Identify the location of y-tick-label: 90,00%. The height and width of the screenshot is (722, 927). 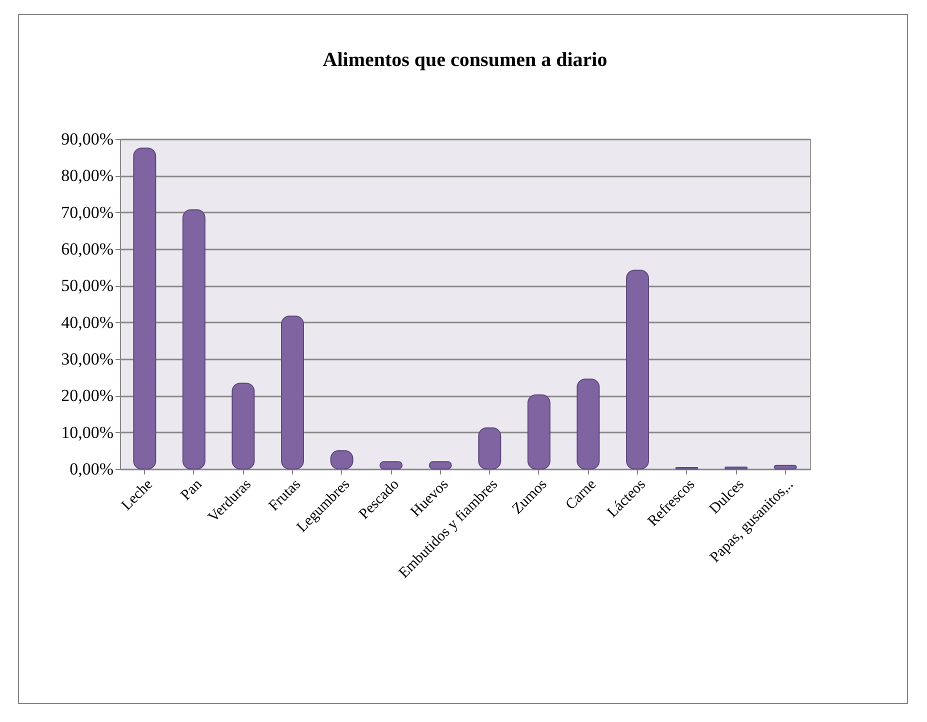
(87, 139).